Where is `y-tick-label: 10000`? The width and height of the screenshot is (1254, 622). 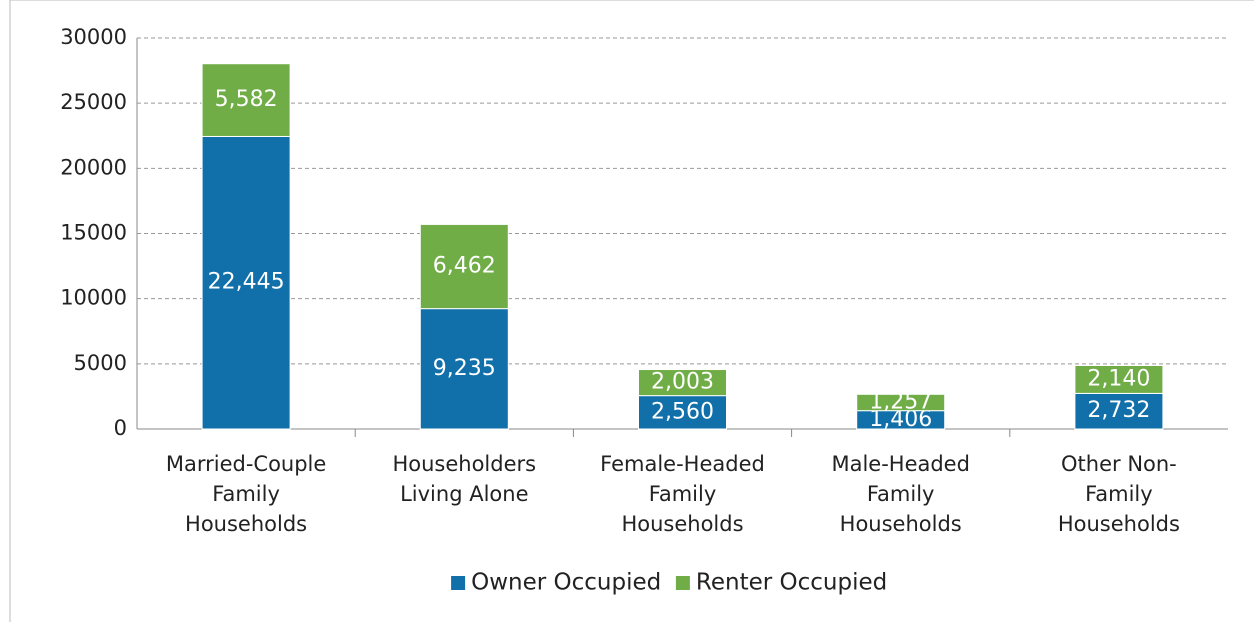 y-tick-label: 10000 is located at coordinates (93, 298).